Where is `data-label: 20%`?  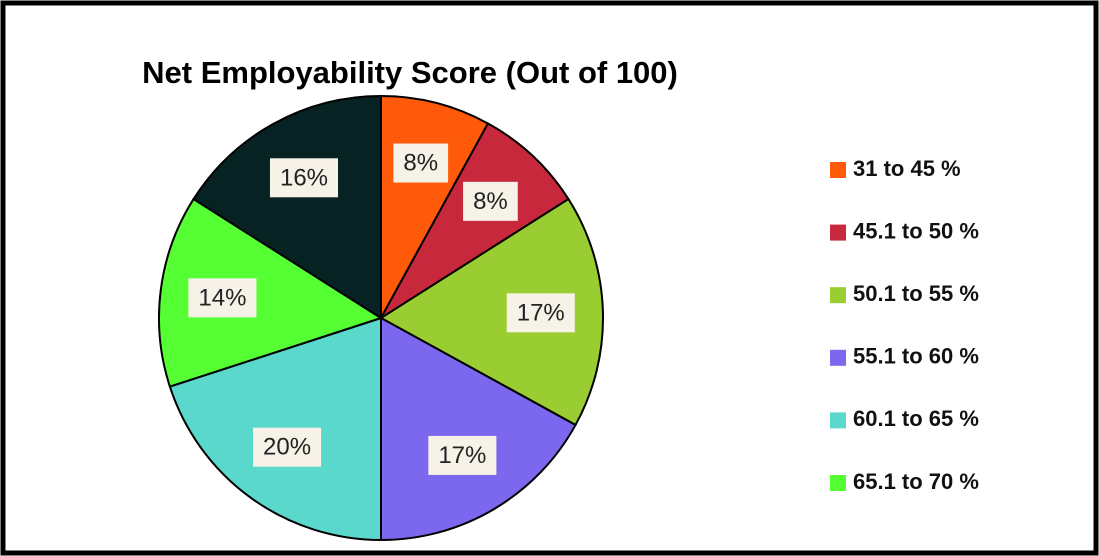 data-label: 20% is located at coordinates (287, 447).